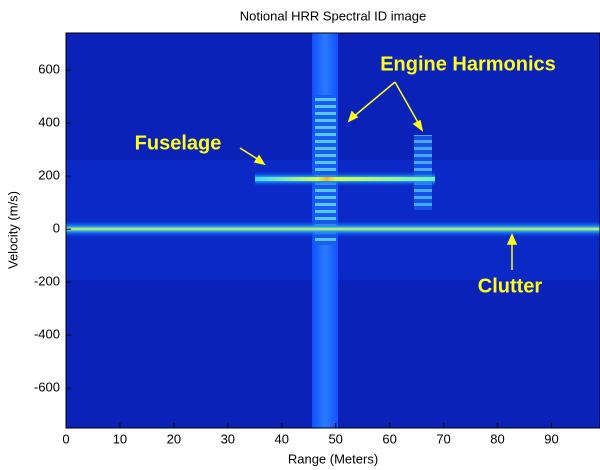 This screenshot has width=600, height=470. What do you see at coordinates (282, 438) in the screenshot?
I see `x-tick-label: 40` at bounding box center [282, 438].